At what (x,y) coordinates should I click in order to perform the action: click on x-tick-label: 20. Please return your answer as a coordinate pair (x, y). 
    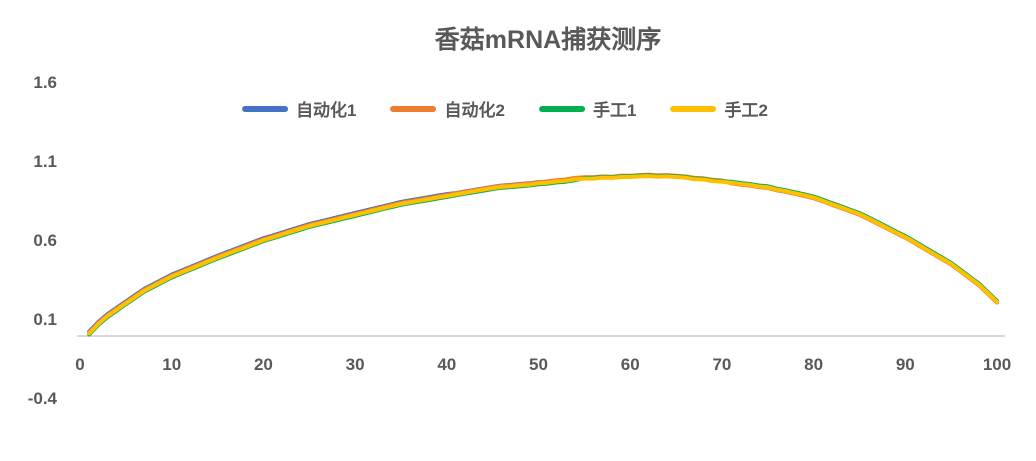
    Looking at the image, I should click on (263, 364).